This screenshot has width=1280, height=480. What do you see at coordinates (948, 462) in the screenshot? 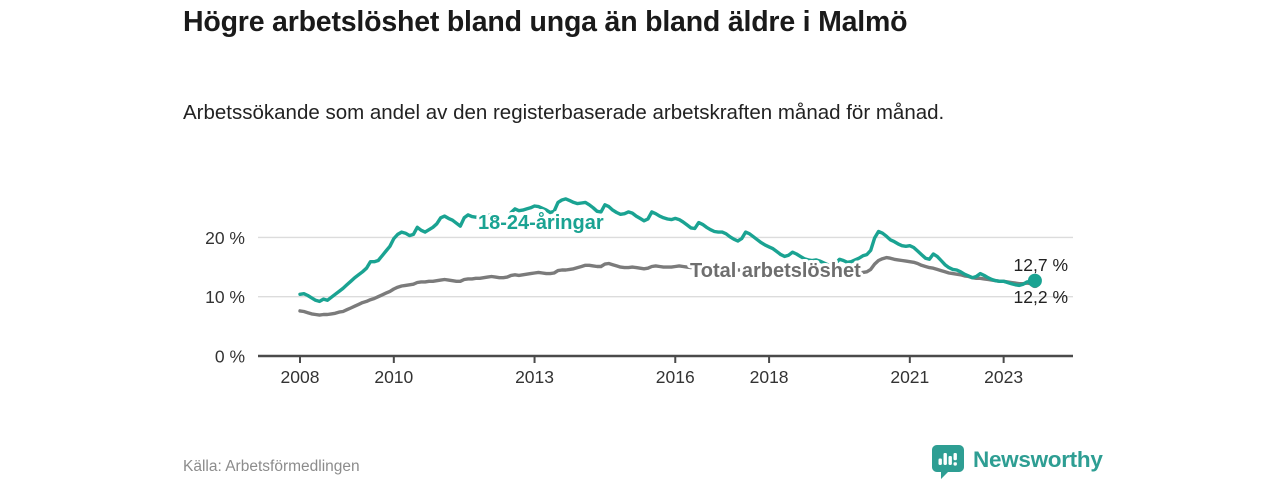
I see `newsworthy-logo-icon` at bounding box center [948, 462].